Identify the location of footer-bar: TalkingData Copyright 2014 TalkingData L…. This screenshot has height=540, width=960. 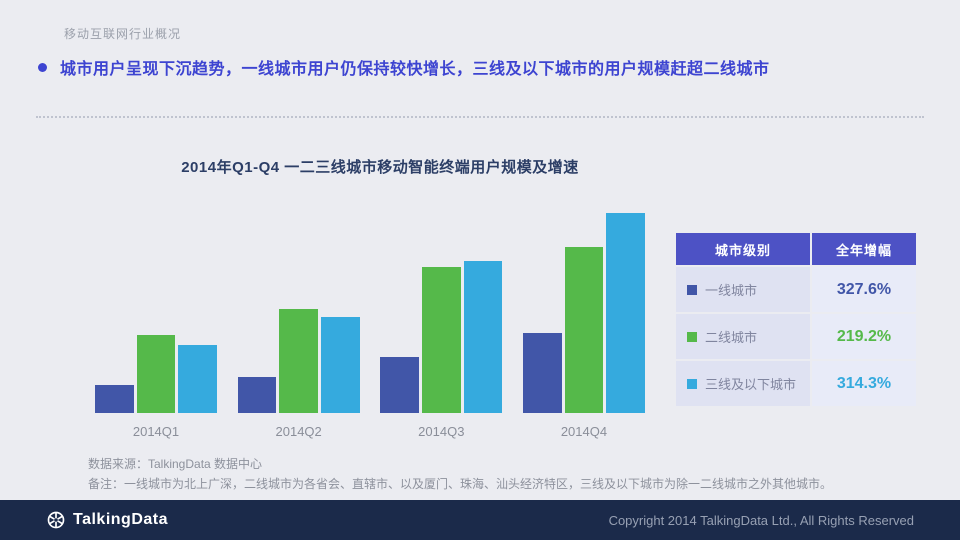
(480, 520).